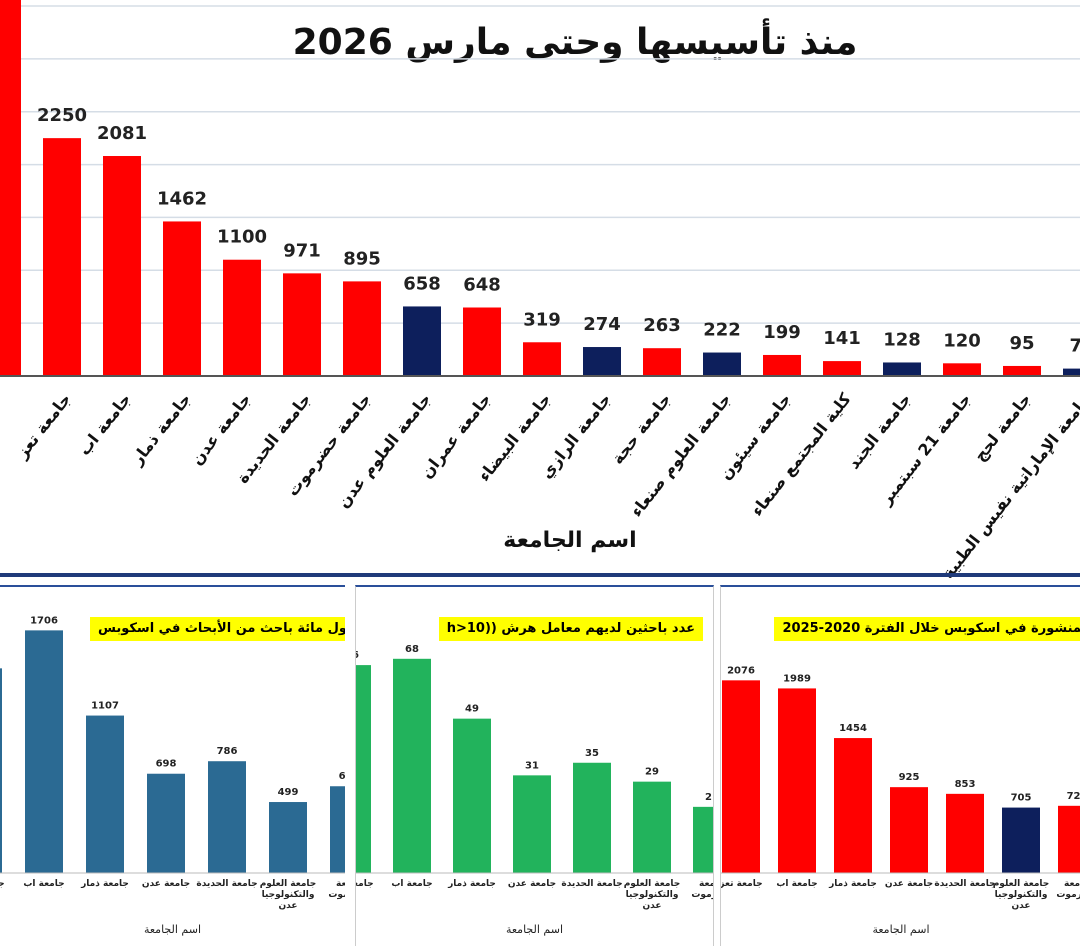 This screenshot has width=1080, height=946. I want to click on value-label: 786, so click(227, 751).